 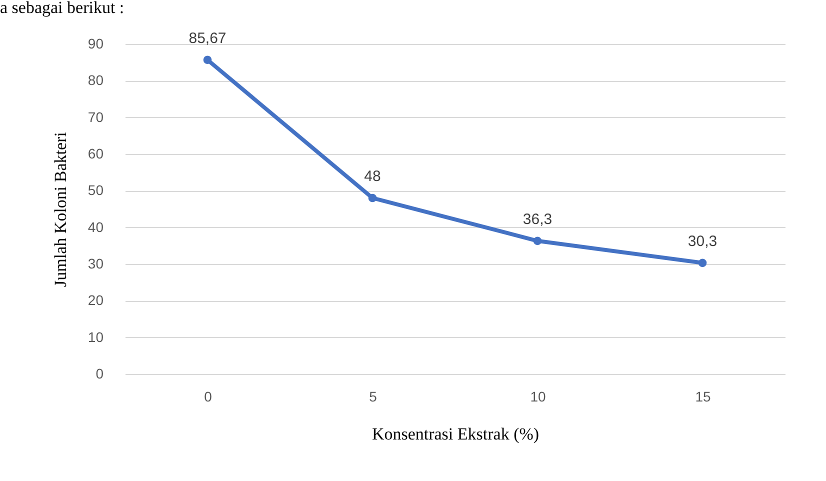 What do you see at coordinates (96, 300) in the screenshot?
I see `y-tick-label: 20` at bounding box center [96, 300].